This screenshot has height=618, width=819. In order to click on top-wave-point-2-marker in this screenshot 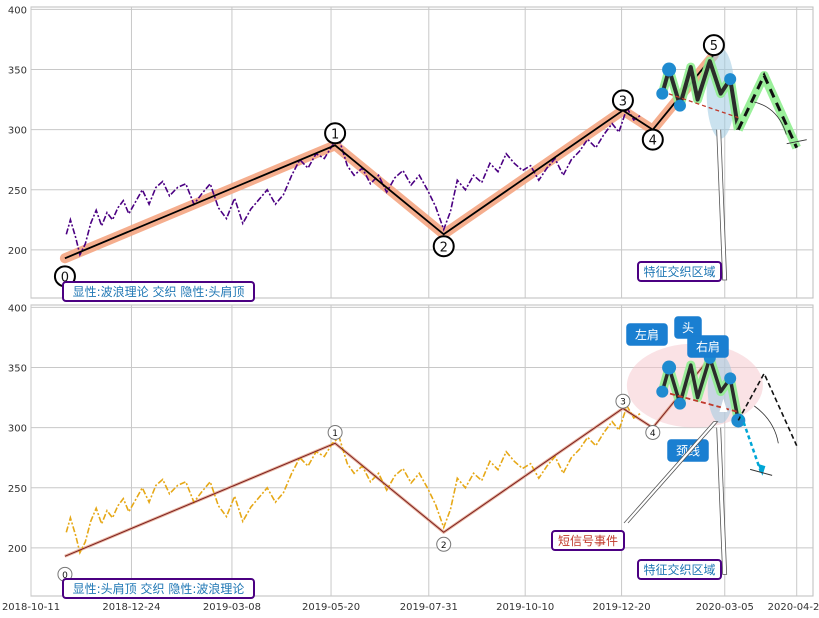, I will do `click(443, 246)`.